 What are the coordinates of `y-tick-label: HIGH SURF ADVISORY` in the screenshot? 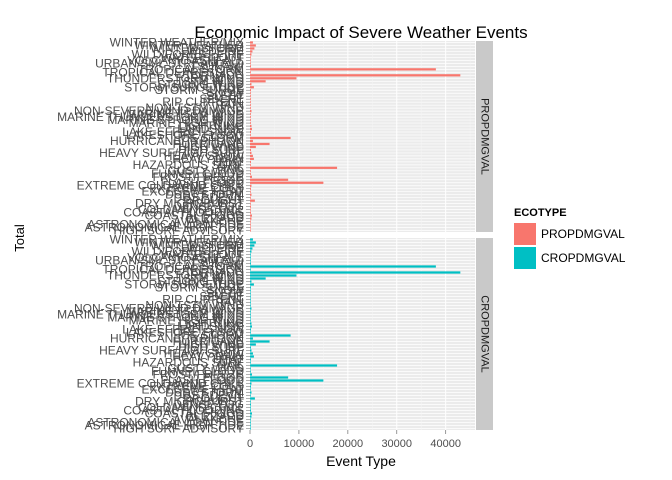 It's located at (179, 429).